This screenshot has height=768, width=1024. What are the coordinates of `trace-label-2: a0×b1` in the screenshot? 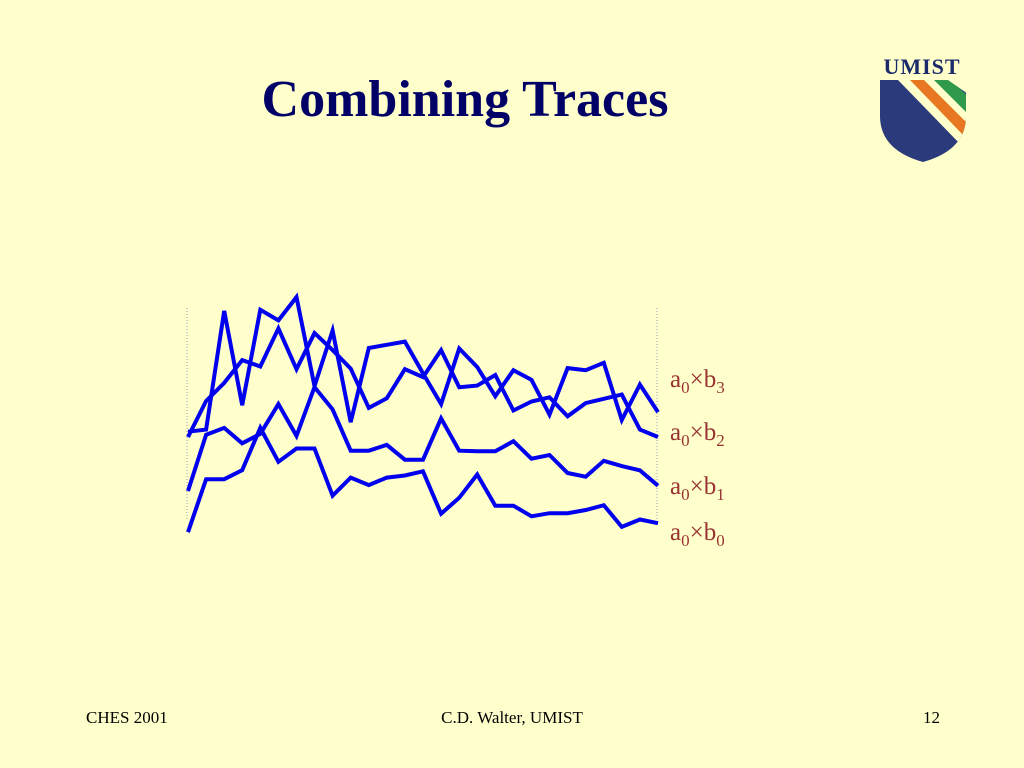 It's located at (697, 488).